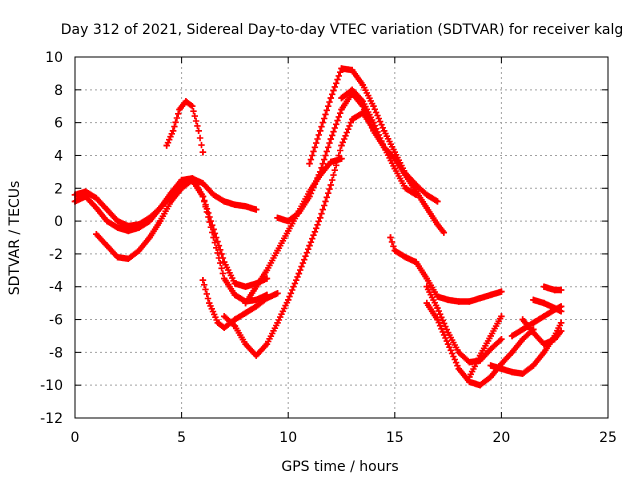  I want to click on y-tick-label: 0, so click(58, 222).